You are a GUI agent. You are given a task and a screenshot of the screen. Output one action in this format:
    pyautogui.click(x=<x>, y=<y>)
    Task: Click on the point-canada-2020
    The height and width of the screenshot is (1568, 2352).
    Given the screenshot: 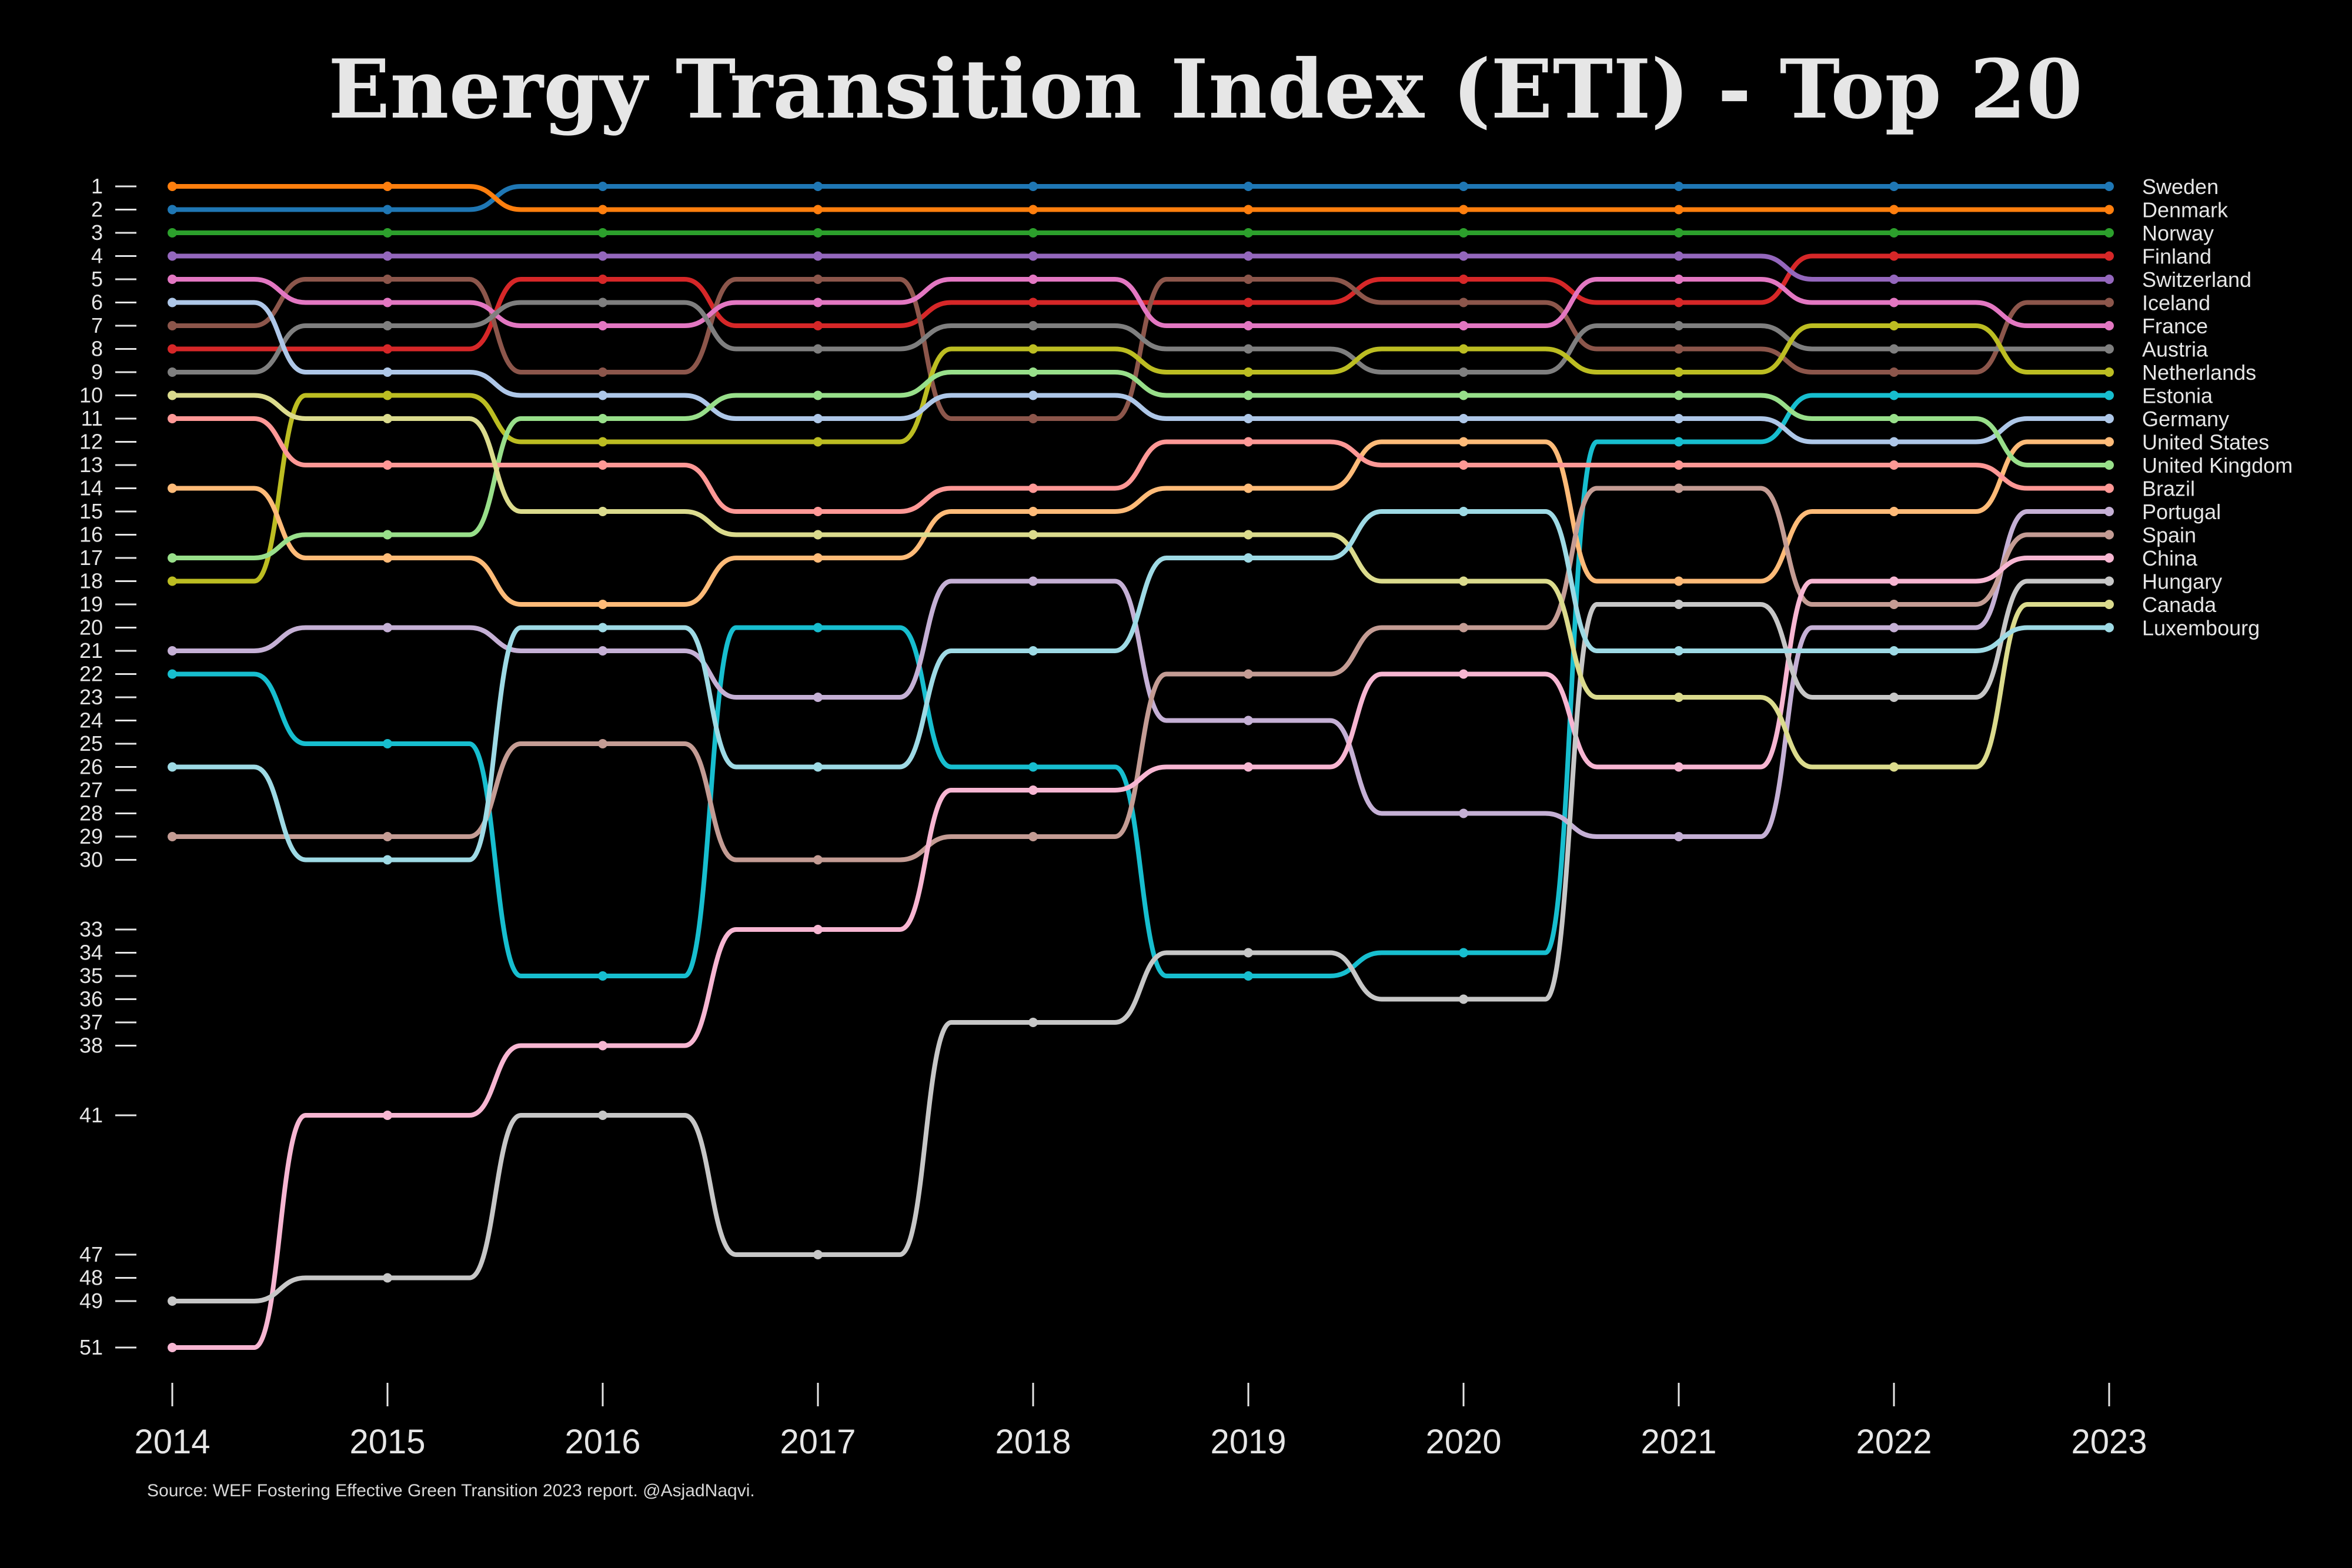 What is the action you would take?
    pyautogui.click(x=1463, y=581)
    